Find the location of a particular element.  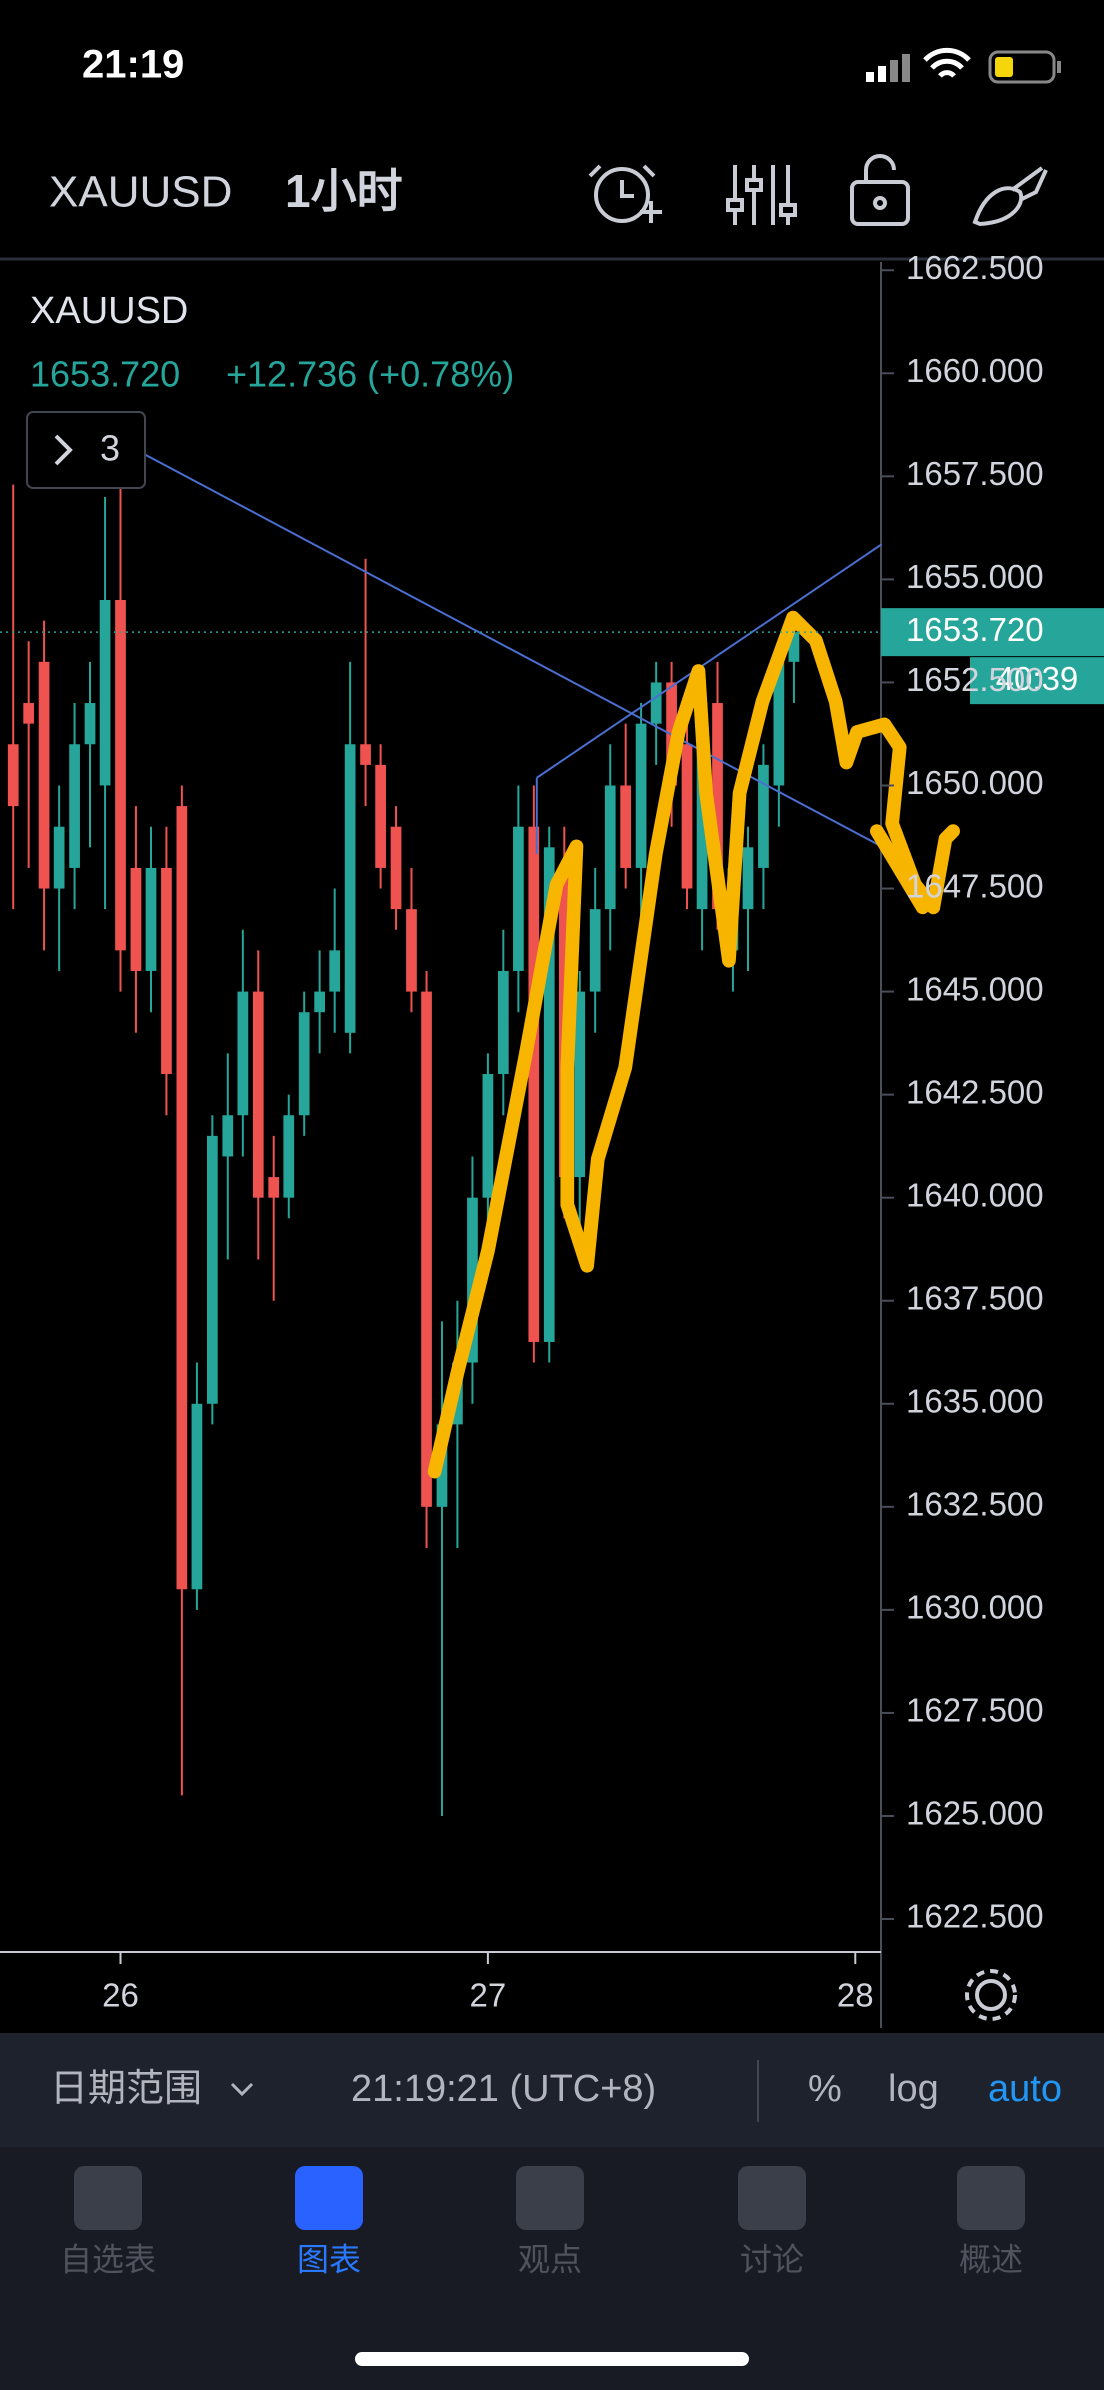

countdown-label: 40:39 is located at coordinates (1037, 678).